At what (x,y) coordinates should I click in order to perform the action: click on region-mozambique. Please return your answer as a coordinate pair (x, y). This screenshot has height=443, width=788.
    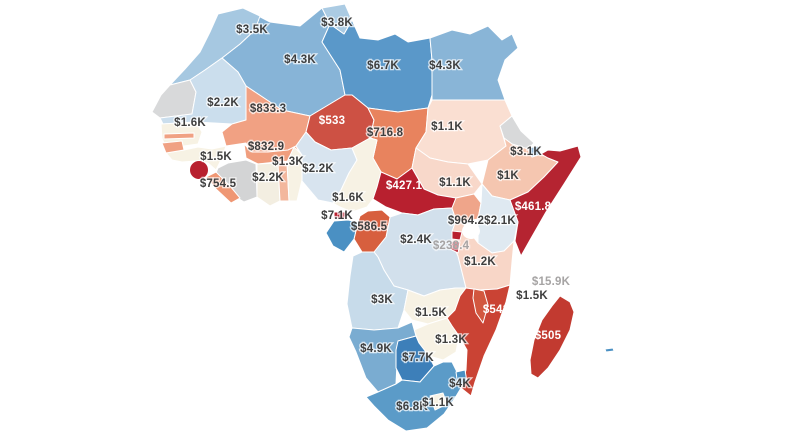
    Looking at the image, I should click on (478, 340).